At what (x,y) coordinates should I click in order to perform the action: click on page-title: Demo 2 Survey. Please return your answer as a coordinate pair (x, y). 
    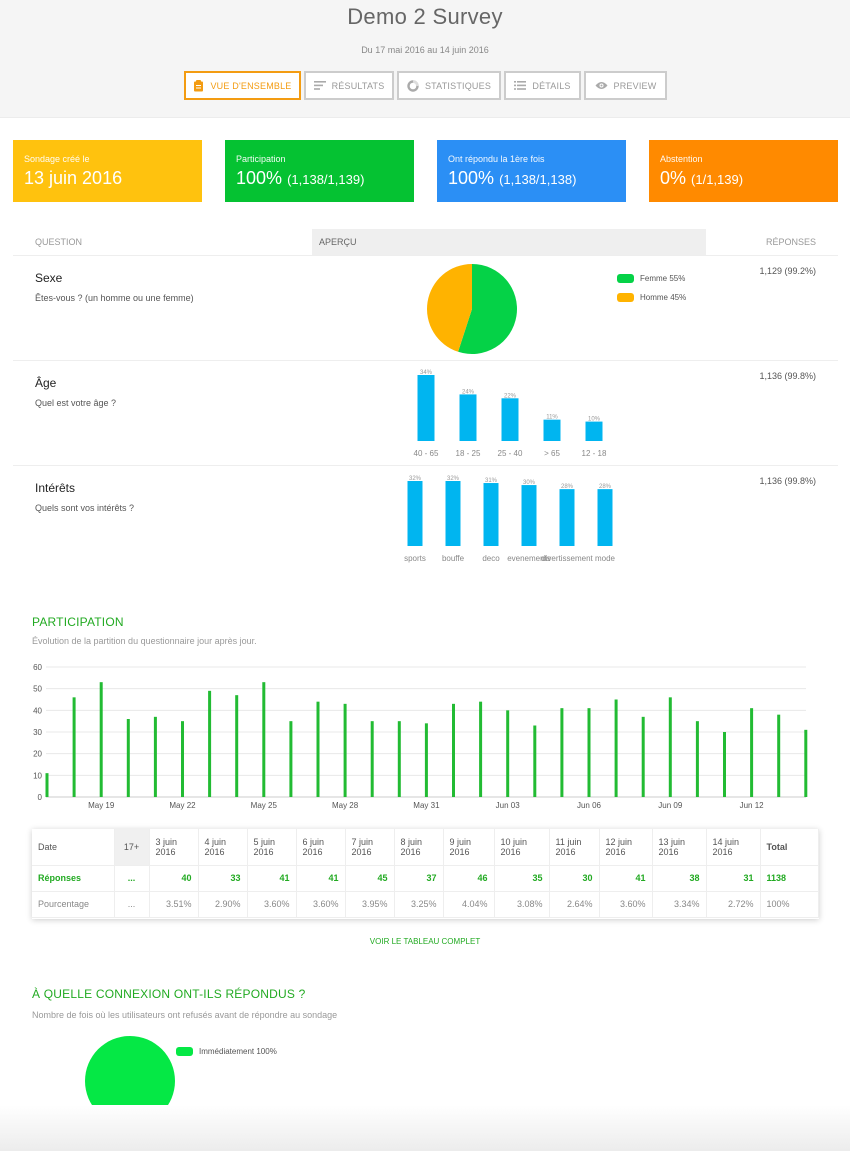
    Looking at the image, I should click on (425, 16).